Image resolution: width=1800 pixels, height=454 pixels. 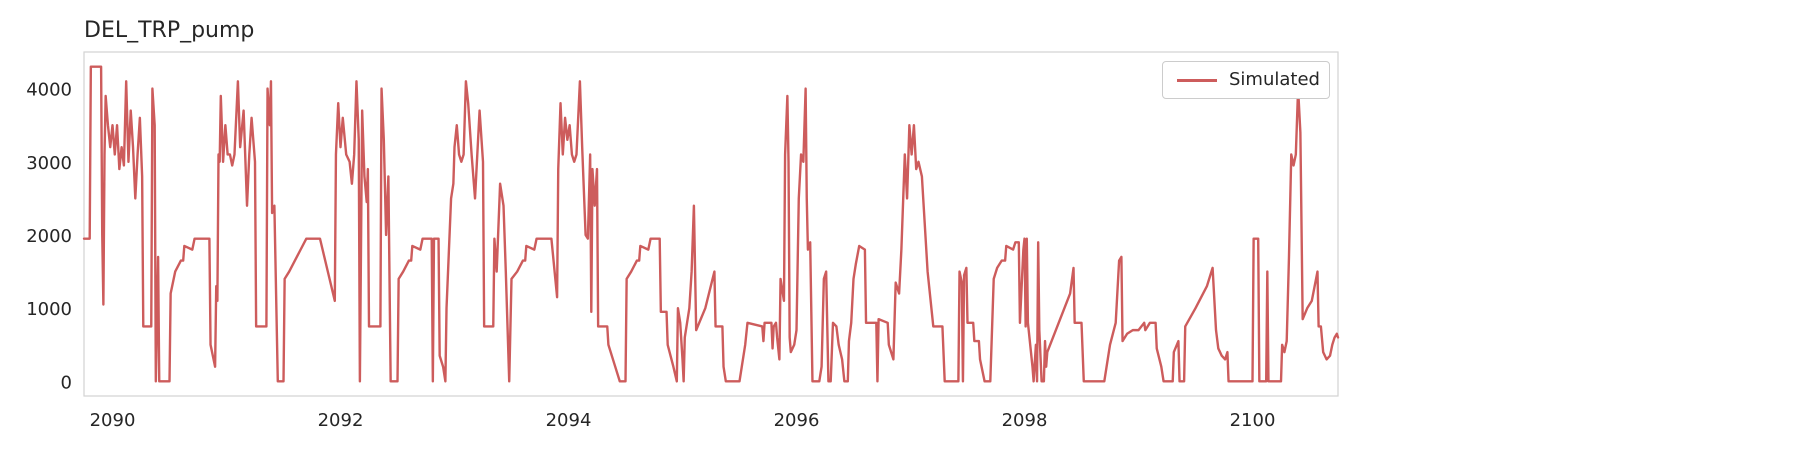 I want to click on x-tick-label: 2094, so click(x=569, y=420).